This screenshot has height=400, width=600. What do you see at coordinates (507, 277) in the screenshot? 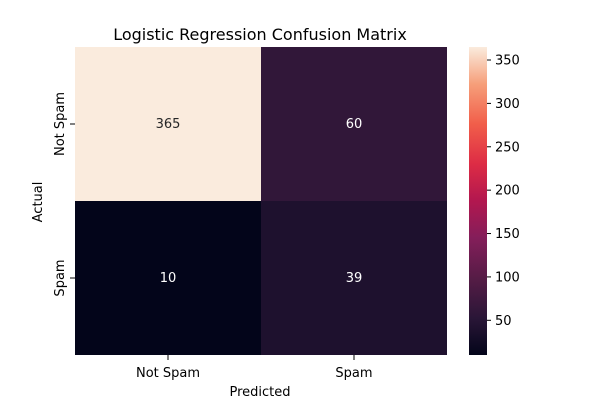
I see `colorbar-tick-label: 100` at bounding box center [507, 277].